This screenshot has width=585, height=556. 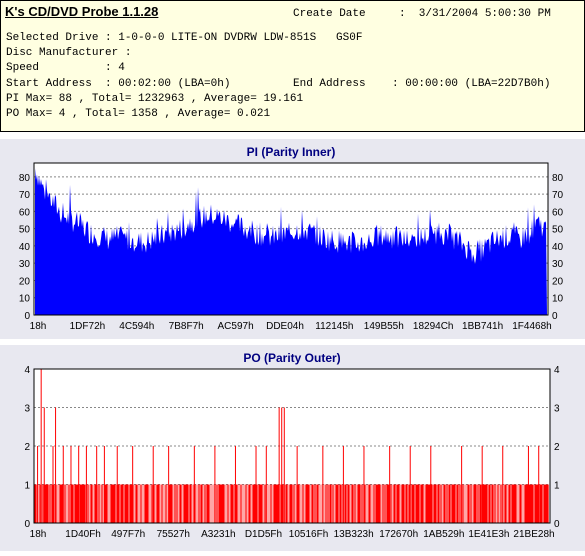 What do you see at coordinates (25, 247) in the screenshot?
I see `y-tick-label-left: 40` at bounding box center [25, 247].